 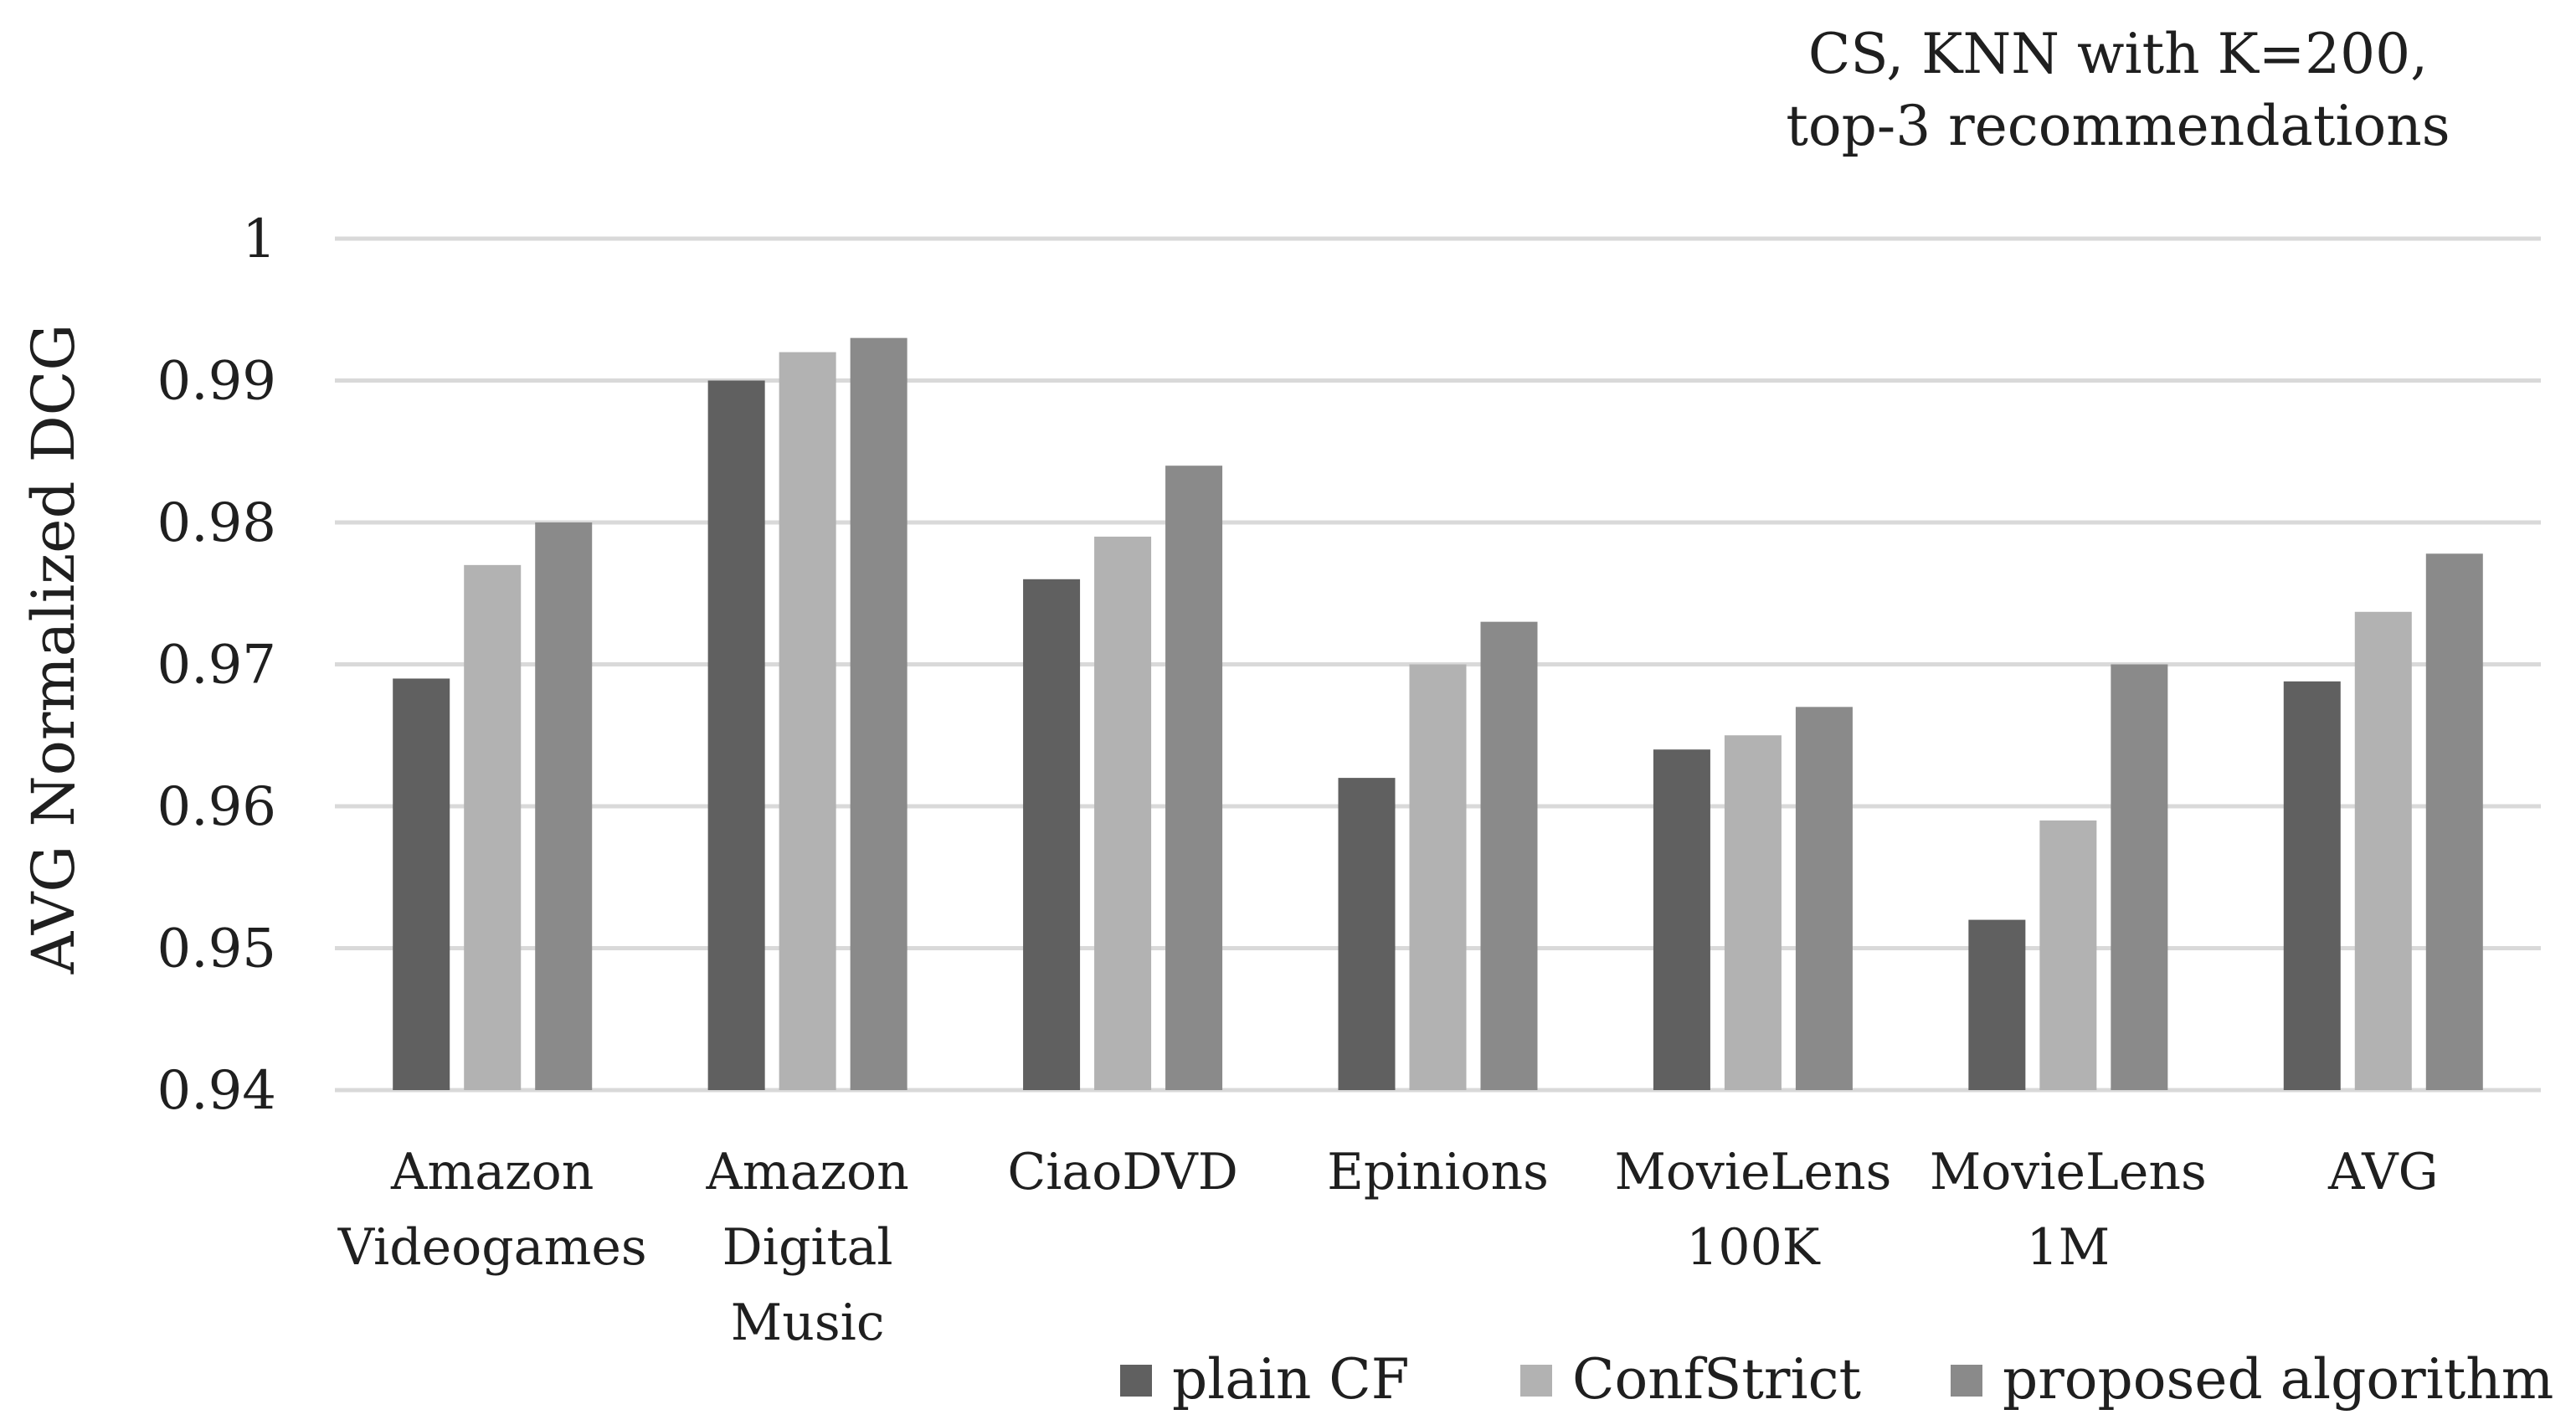 I want to click on y-tick-label: 0.97, so click(x=217, y=666).